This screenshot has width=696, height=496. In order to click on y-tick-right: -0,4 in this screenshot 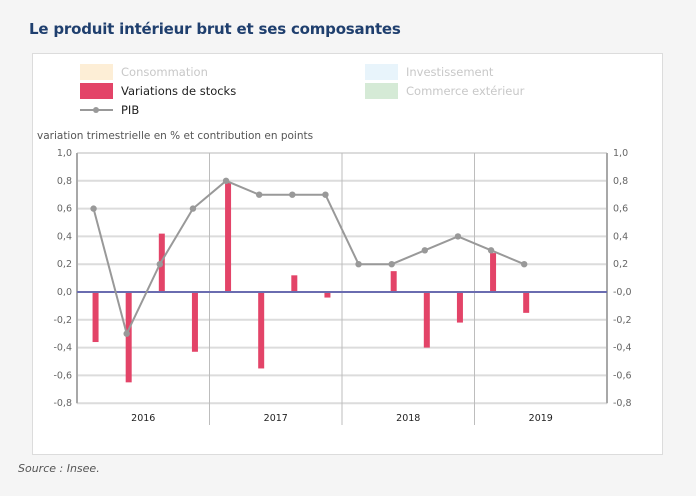, I will do `click(622, 348)`.